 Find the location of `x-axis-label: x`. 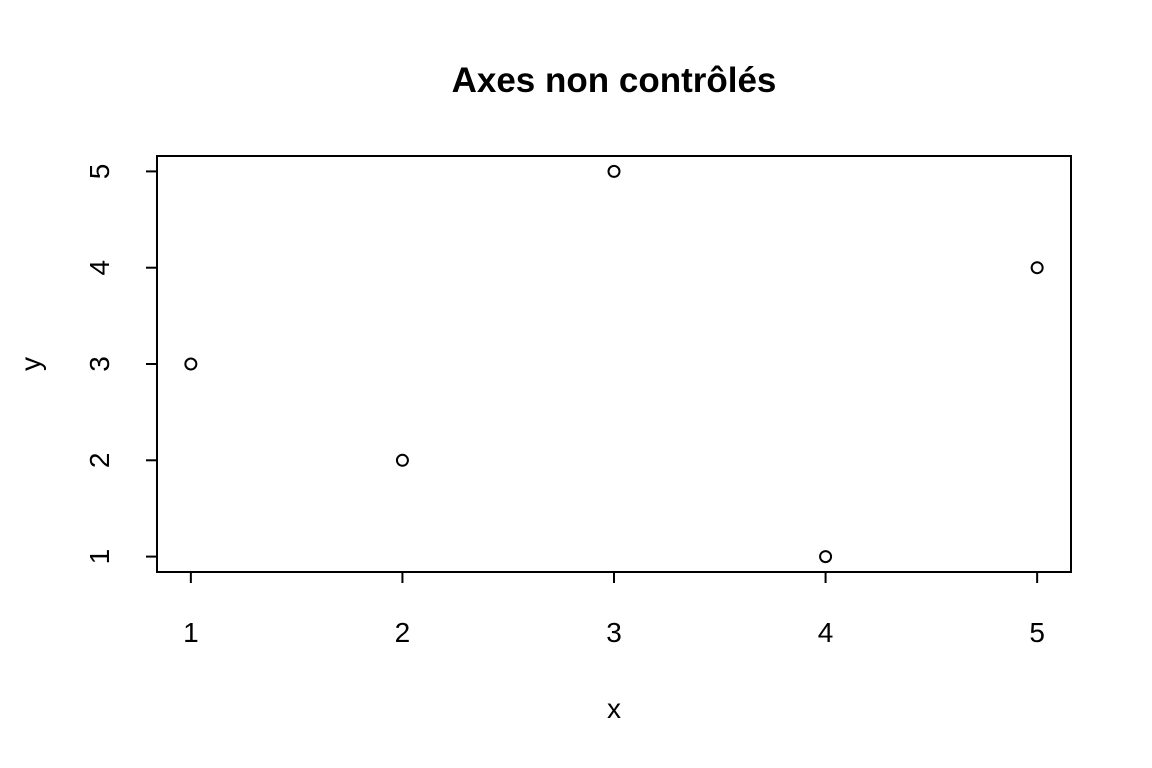

x-axis-label: x is located at coordinates (614, 708).